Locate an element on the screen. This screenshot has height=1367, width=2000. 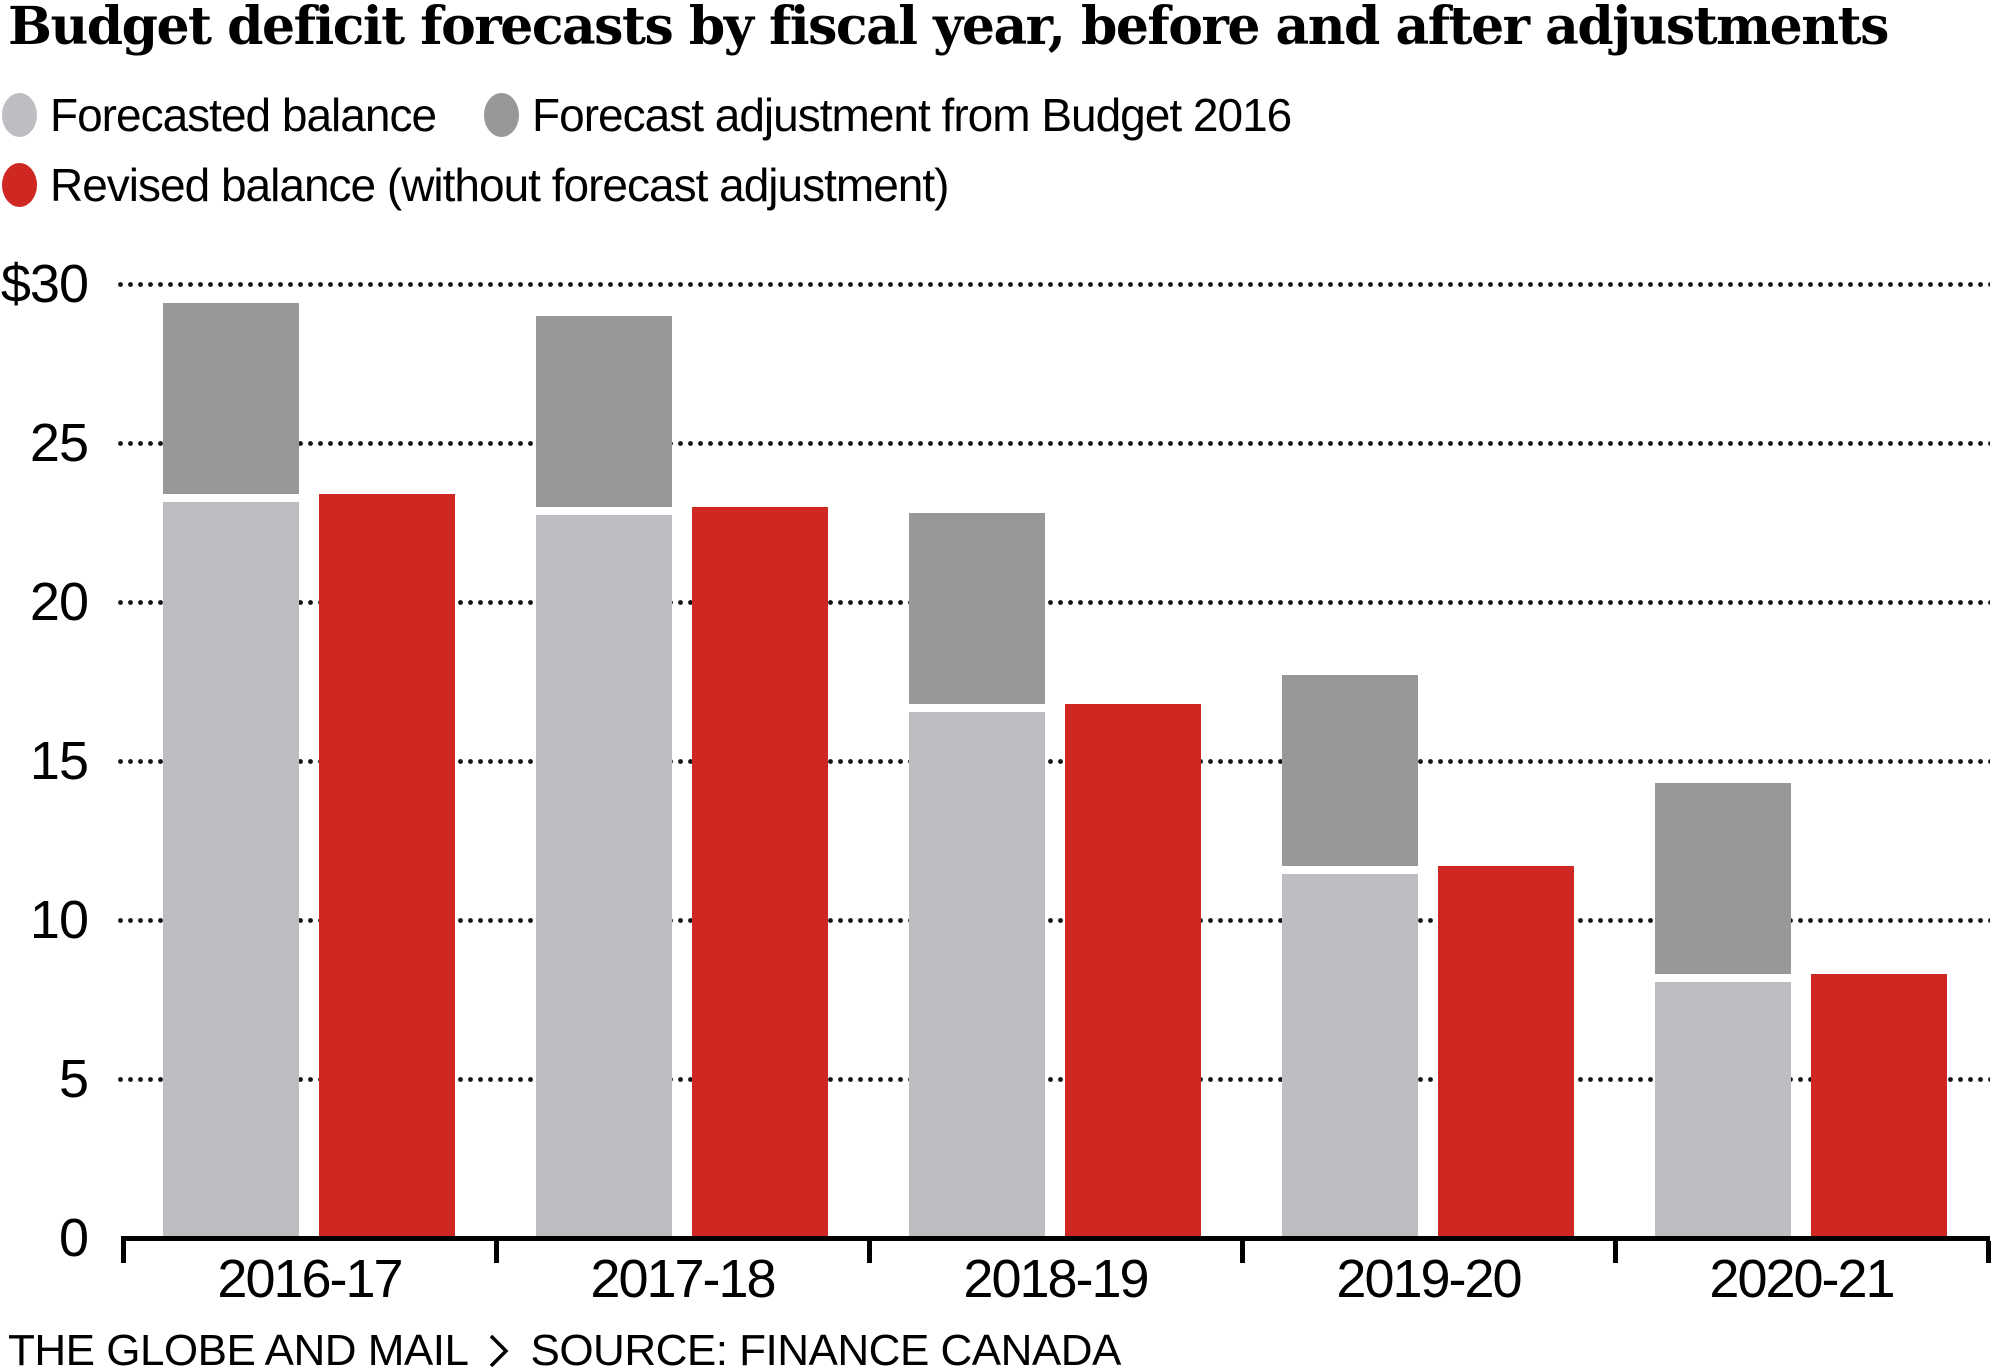
chevron-right-icon is located at coordinates (499, 1350).